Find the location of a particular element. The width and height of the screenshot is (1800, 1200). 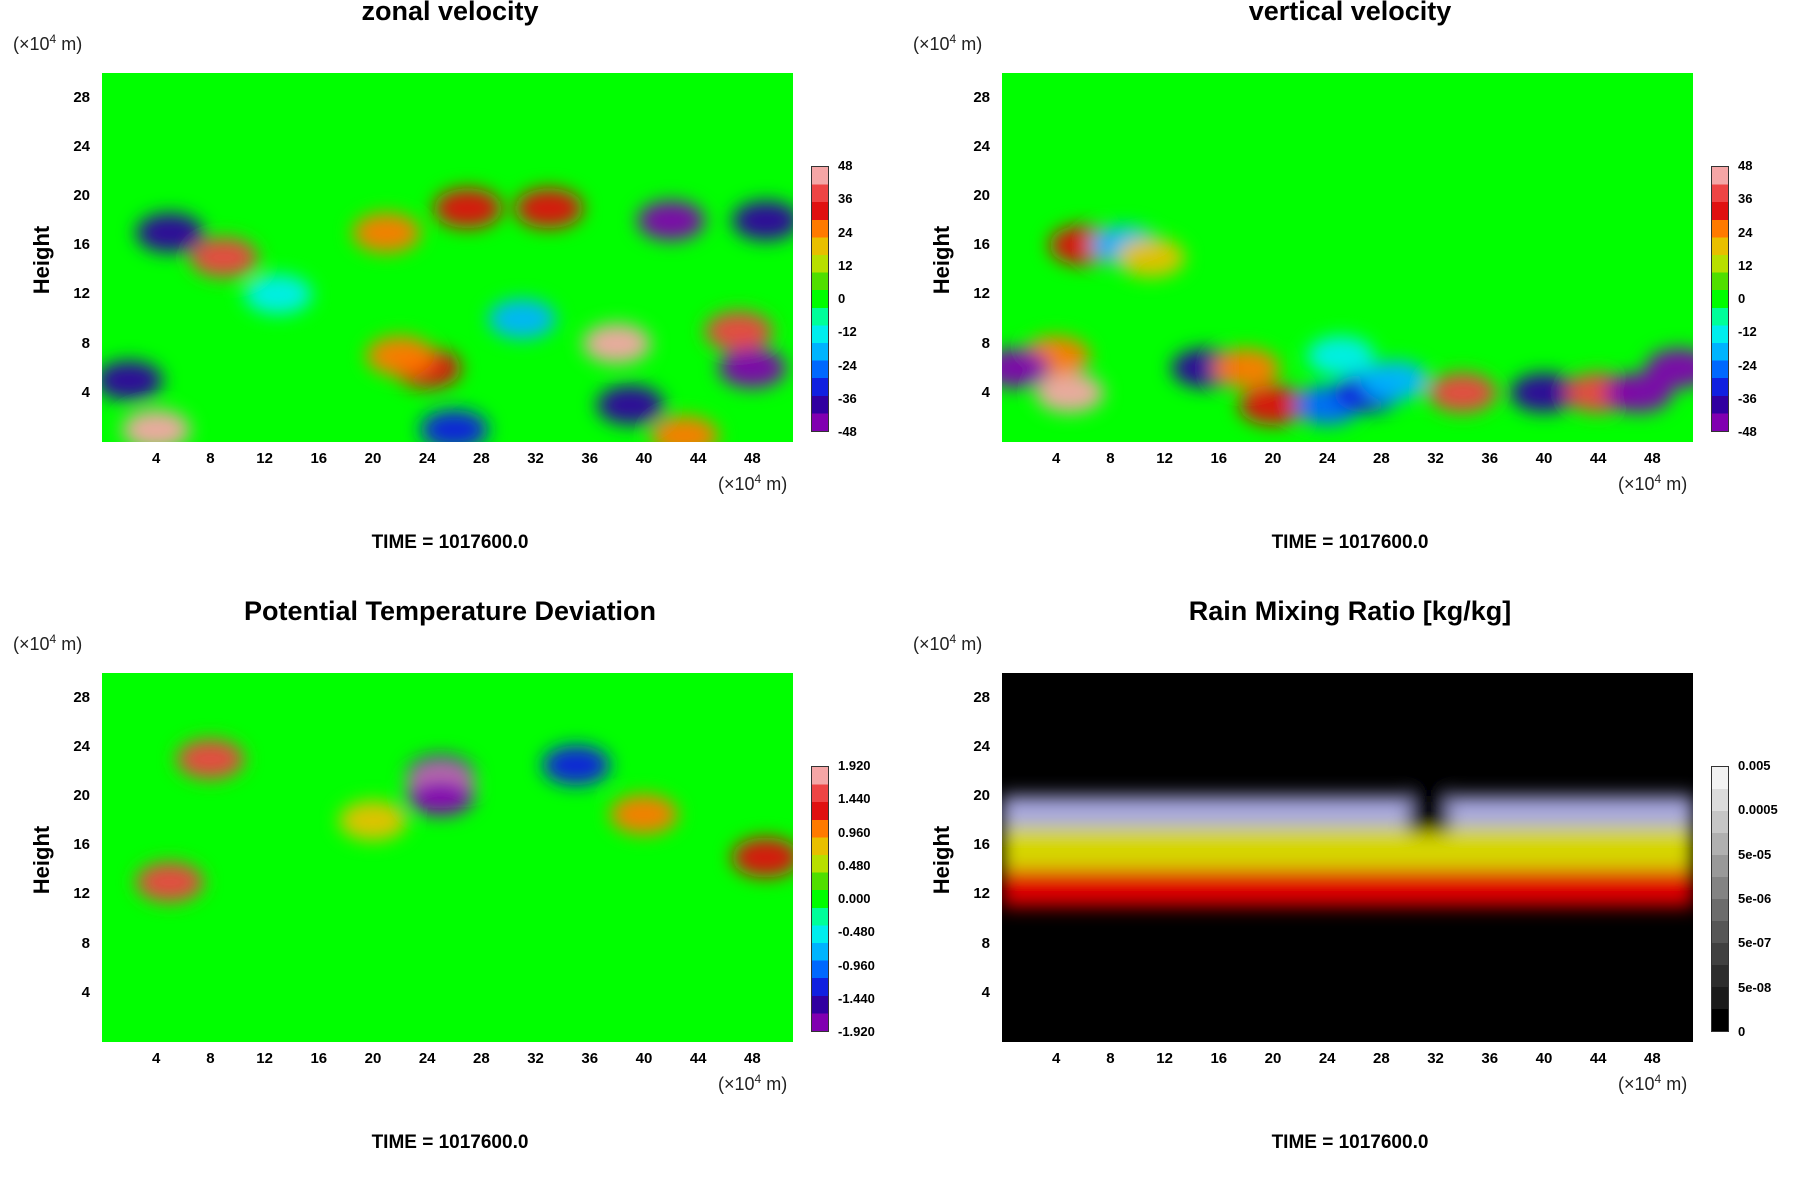

chart-title: Rain Mixing Ratio [kg/kg] is located at coordinates (1350, 611).